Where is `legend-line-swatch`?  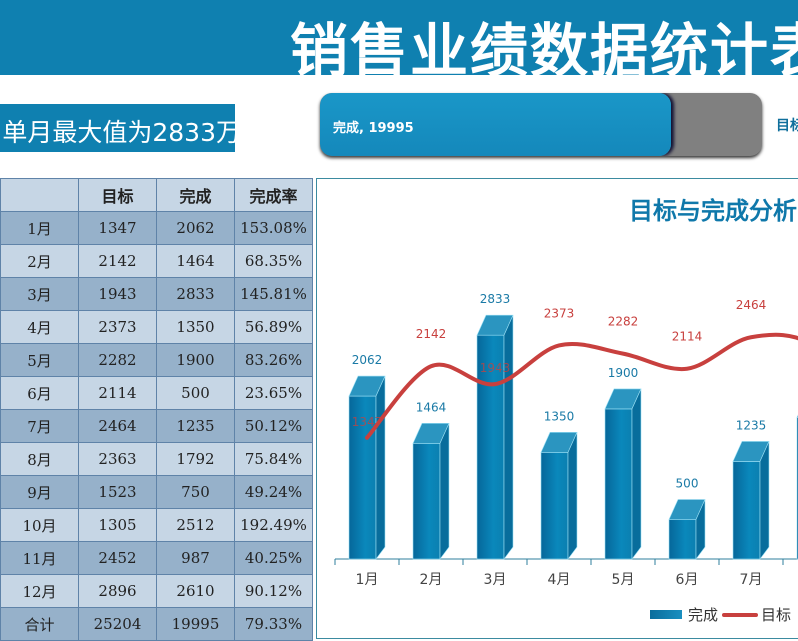
legend-line-swatch is located at coordinates (740, 614).